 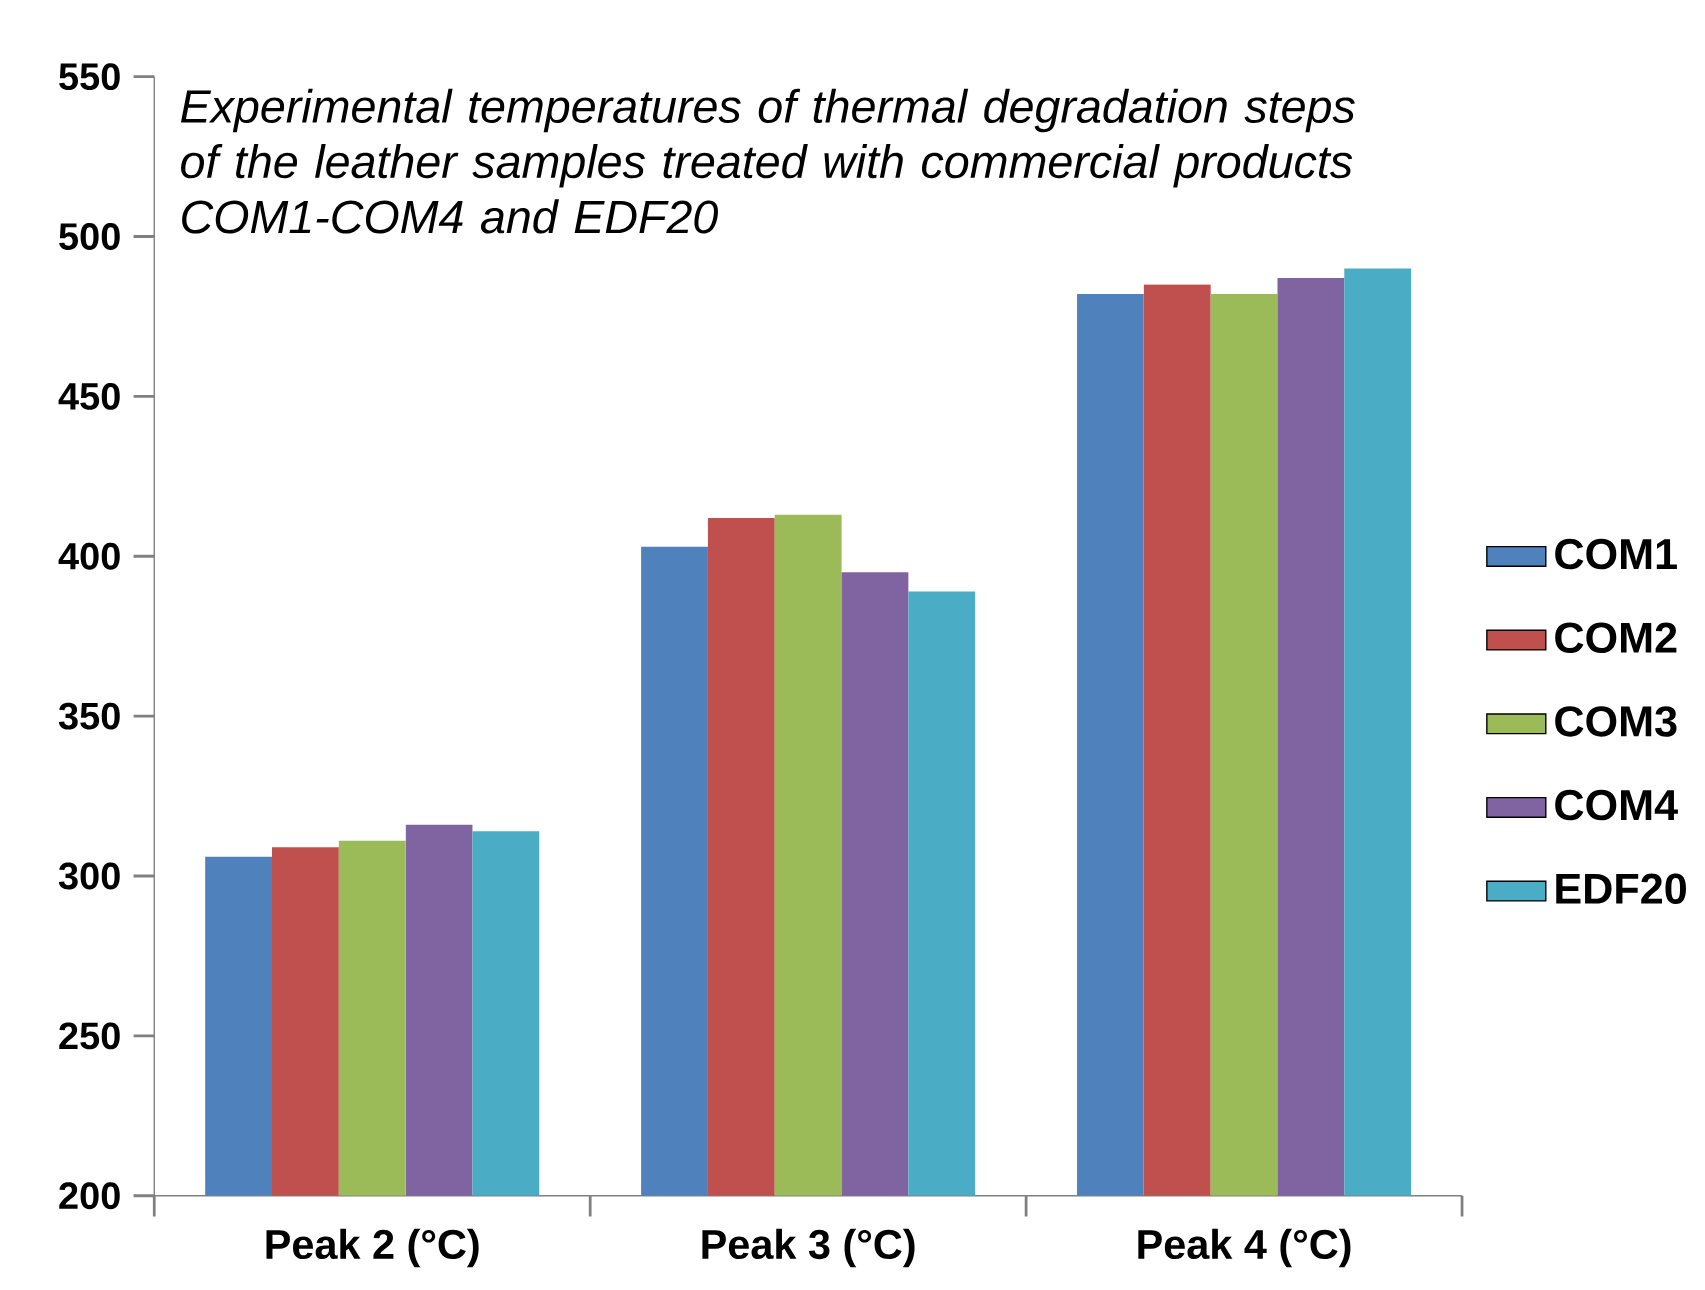 I want to click on x-tick-label: Peak 4 (°C), so click(x=1244, y=1248).